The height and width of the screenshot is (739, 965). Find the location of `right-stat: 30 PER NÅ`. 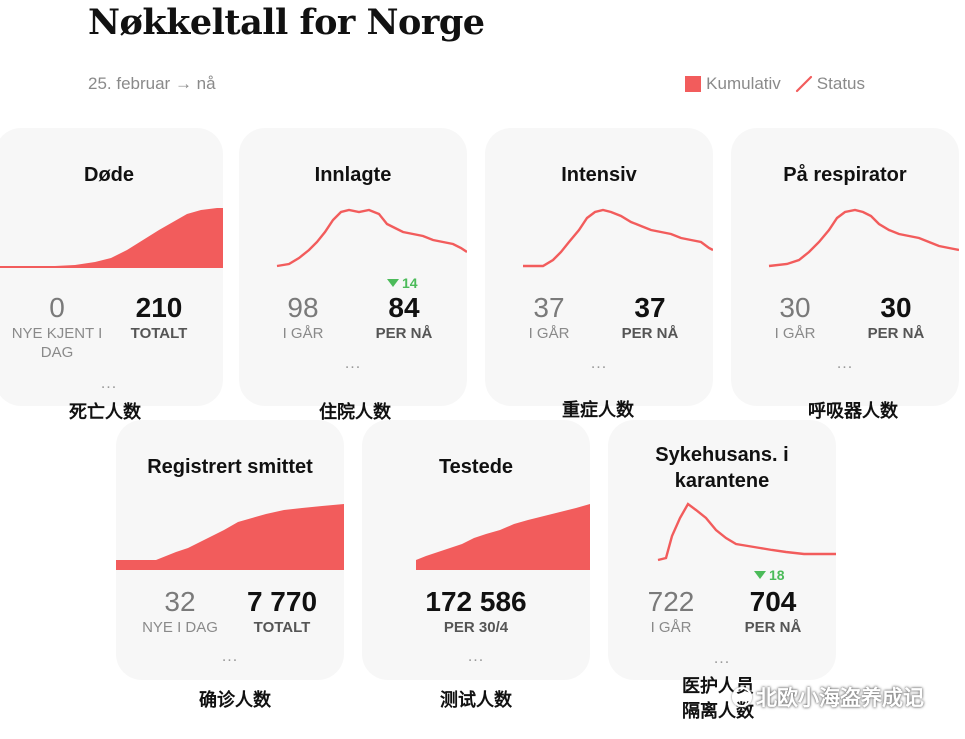

right-stat: 30 PER NÅ is located at coordinates (896, 317).